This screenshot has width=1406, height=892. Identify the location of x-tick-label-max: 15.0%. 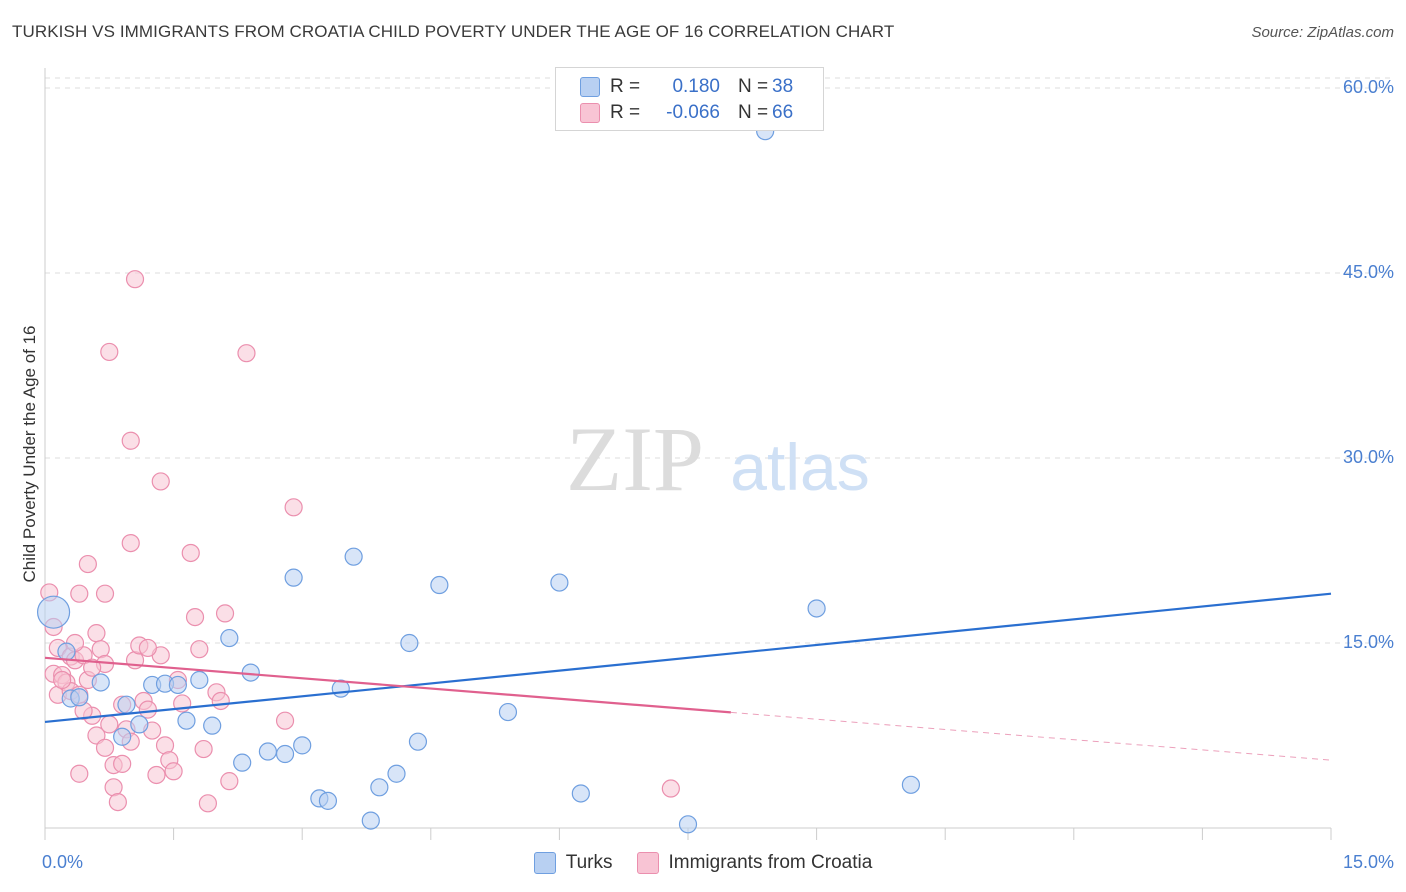
(1368, 862).